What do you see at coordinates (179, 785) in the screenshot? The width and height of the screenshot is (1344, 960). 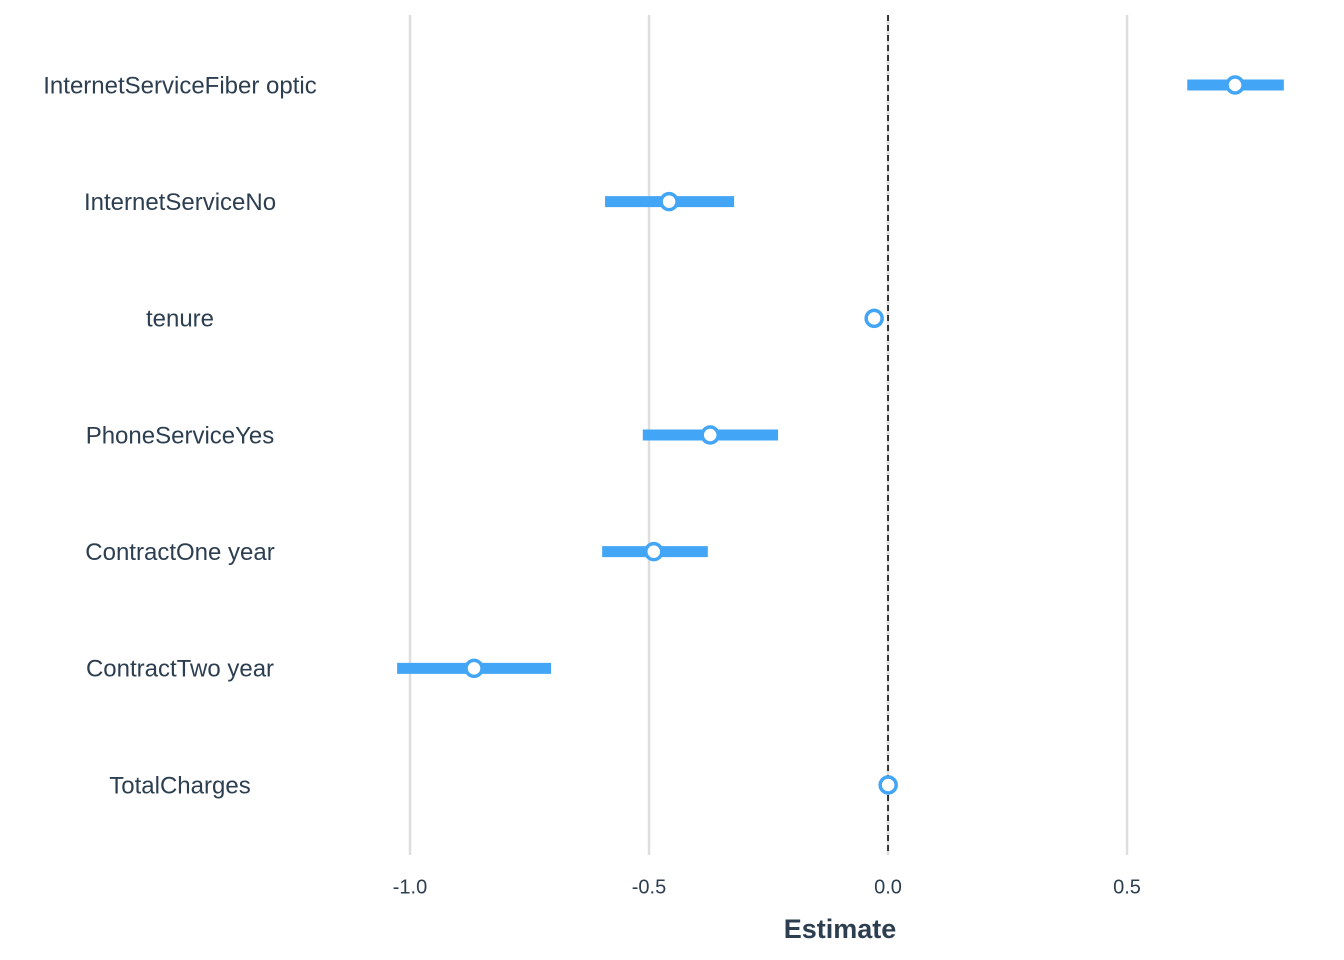 I see `category-label: TotalCharges` at bounding box center [179, 785].